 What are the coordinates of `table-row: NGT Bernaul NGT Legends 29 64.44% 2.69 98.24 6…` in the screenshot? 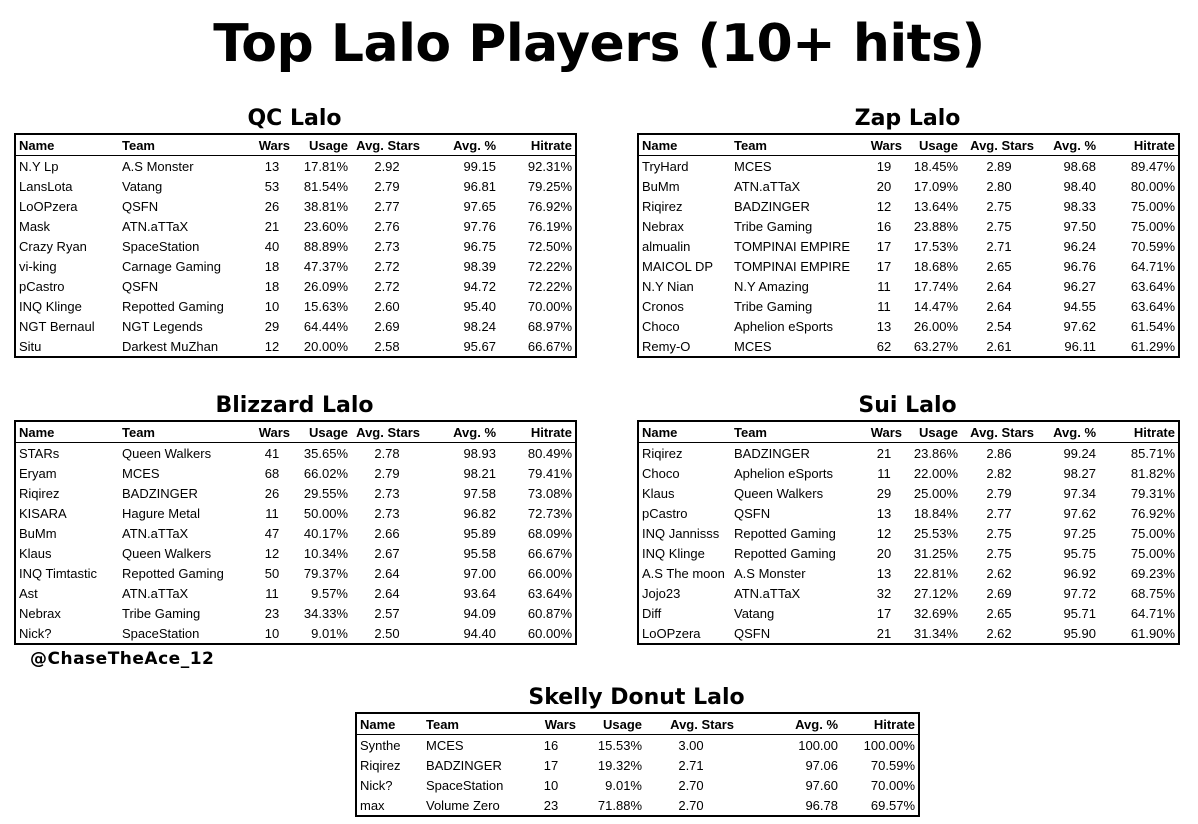 It's located at (295, 326).